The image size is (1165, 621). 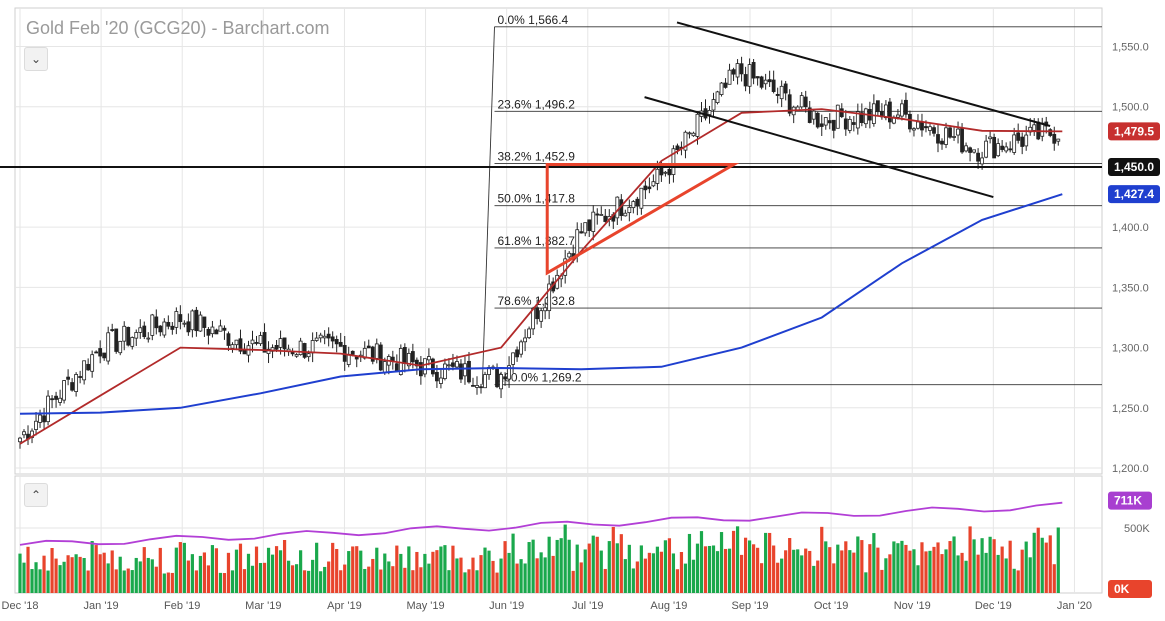 What do you see at coordinates (533, 20) in the screenshot?
I see `fib-level-label: 0.0% 1,566.4` at bounding box center [533, 20].